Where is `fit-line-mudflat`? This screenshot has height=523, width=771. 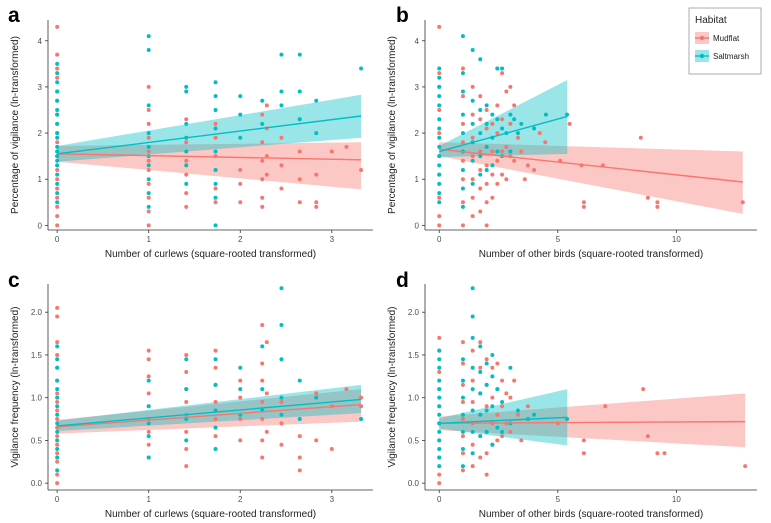
fit-line-mudflat is located at coordinates (592, 422).